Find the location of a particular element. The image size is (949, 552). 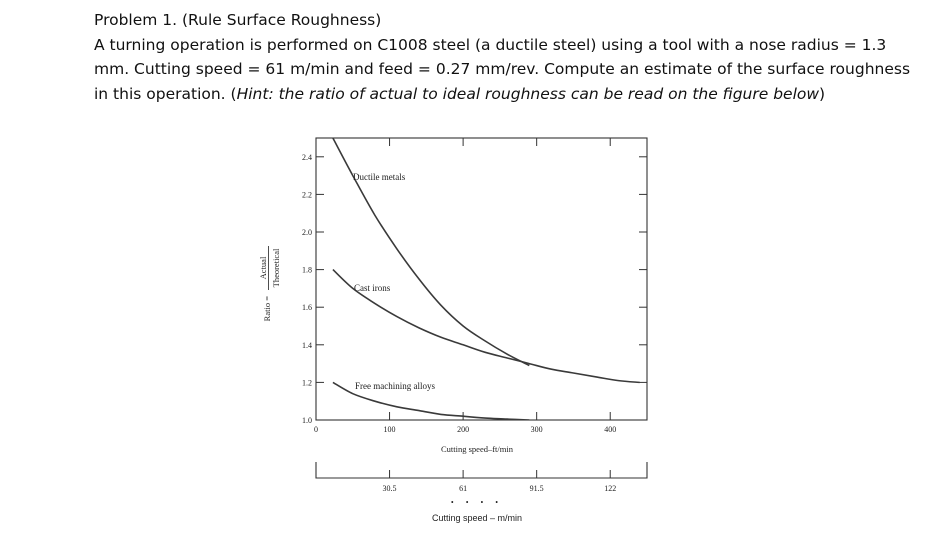

y-tick-label-4: 1.8 is located at coordinates (307, 270).